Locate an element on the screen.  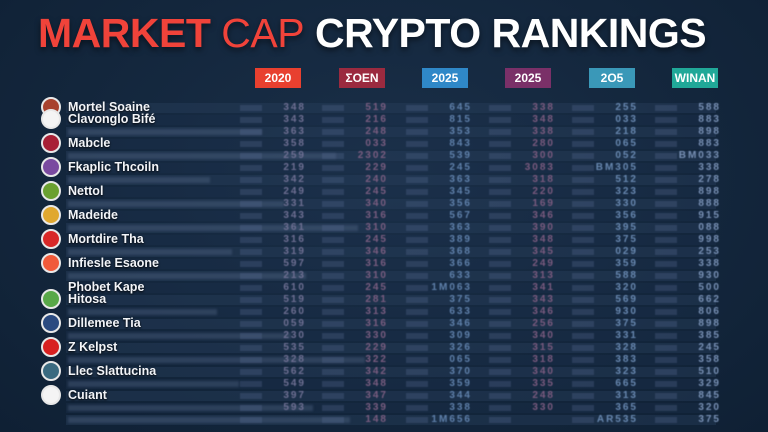
table-row: 213 310 633 313 588 930 is located at coordinates (384, 276).